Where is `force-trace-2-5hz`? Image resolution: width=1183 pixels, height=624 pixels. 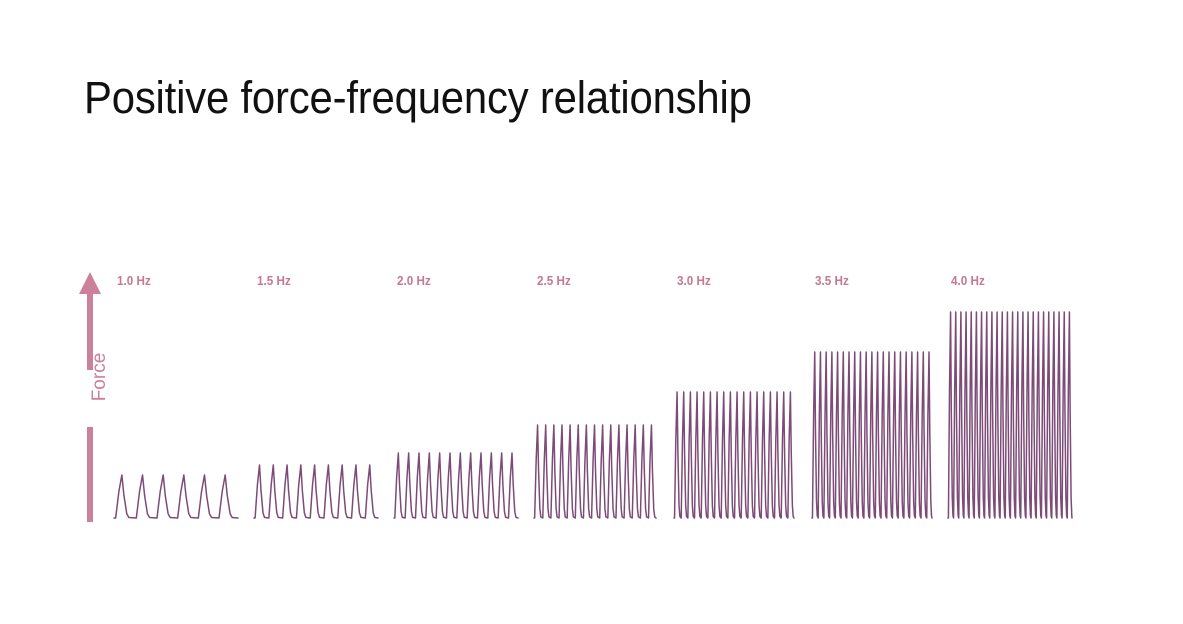 force-trace-2-5hz is located at coordinates (595, 471).